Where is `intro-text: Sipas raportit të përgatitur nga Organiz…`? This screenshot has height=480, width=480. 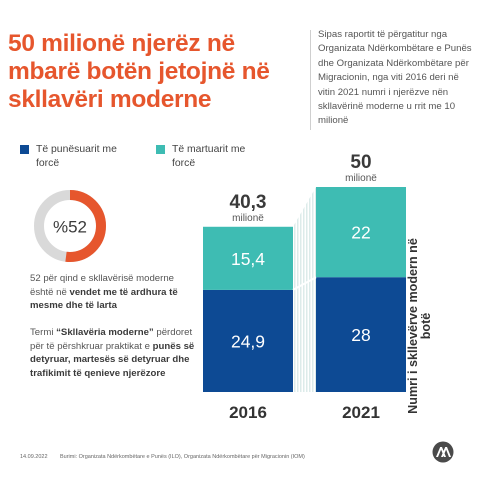 intro-text: Sipas raportit të përgatitur nga Organiz… is located at coordinates (395, 78).